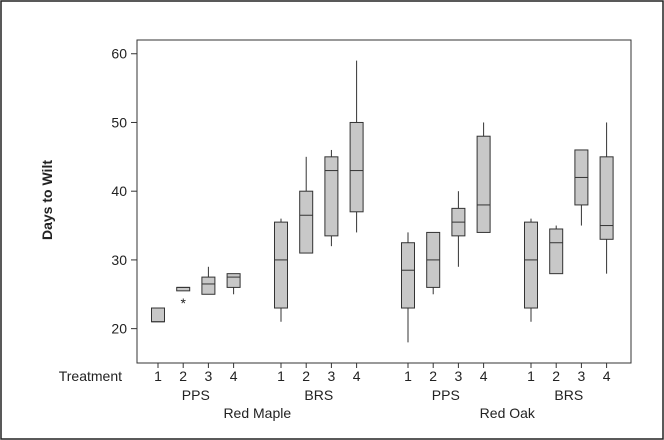  Describe the element at coordinates (508, 413) in the screenshot. I see `species-label: Red Oak` at that location.